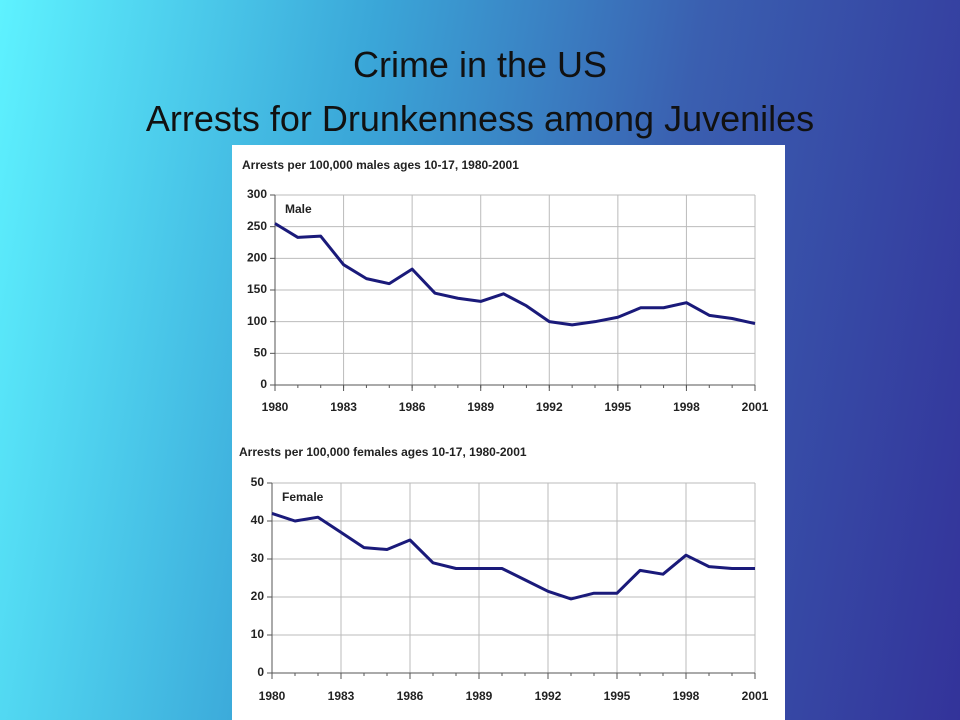 Image resolution: width=960 pixels, height=720 pixels. What do you see at coordinates (257, 194) in the screenshot?
I see `y-tick-label: 300` at bounding box center [257, 194].